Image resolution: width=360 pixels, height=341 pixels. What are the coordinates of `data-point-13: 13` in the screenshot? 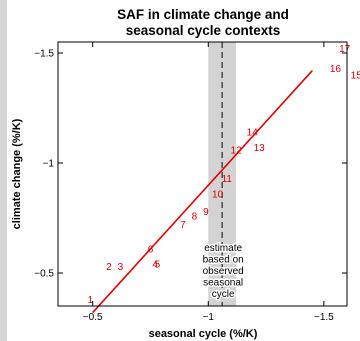 It's located at (260, 148).